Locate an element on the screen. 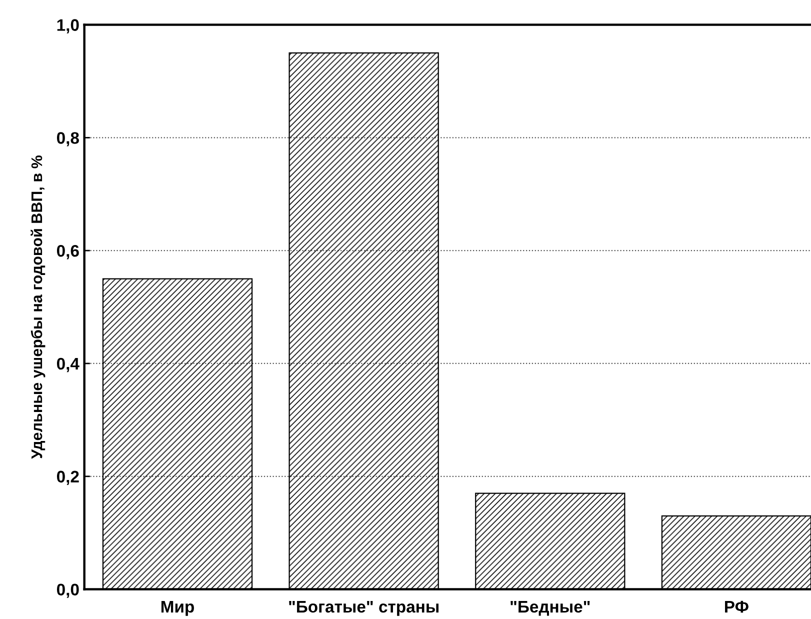 This screenshot has width=811, height=619. x-tick-label: "Богатые" страны is located at coordinates (363, 608).